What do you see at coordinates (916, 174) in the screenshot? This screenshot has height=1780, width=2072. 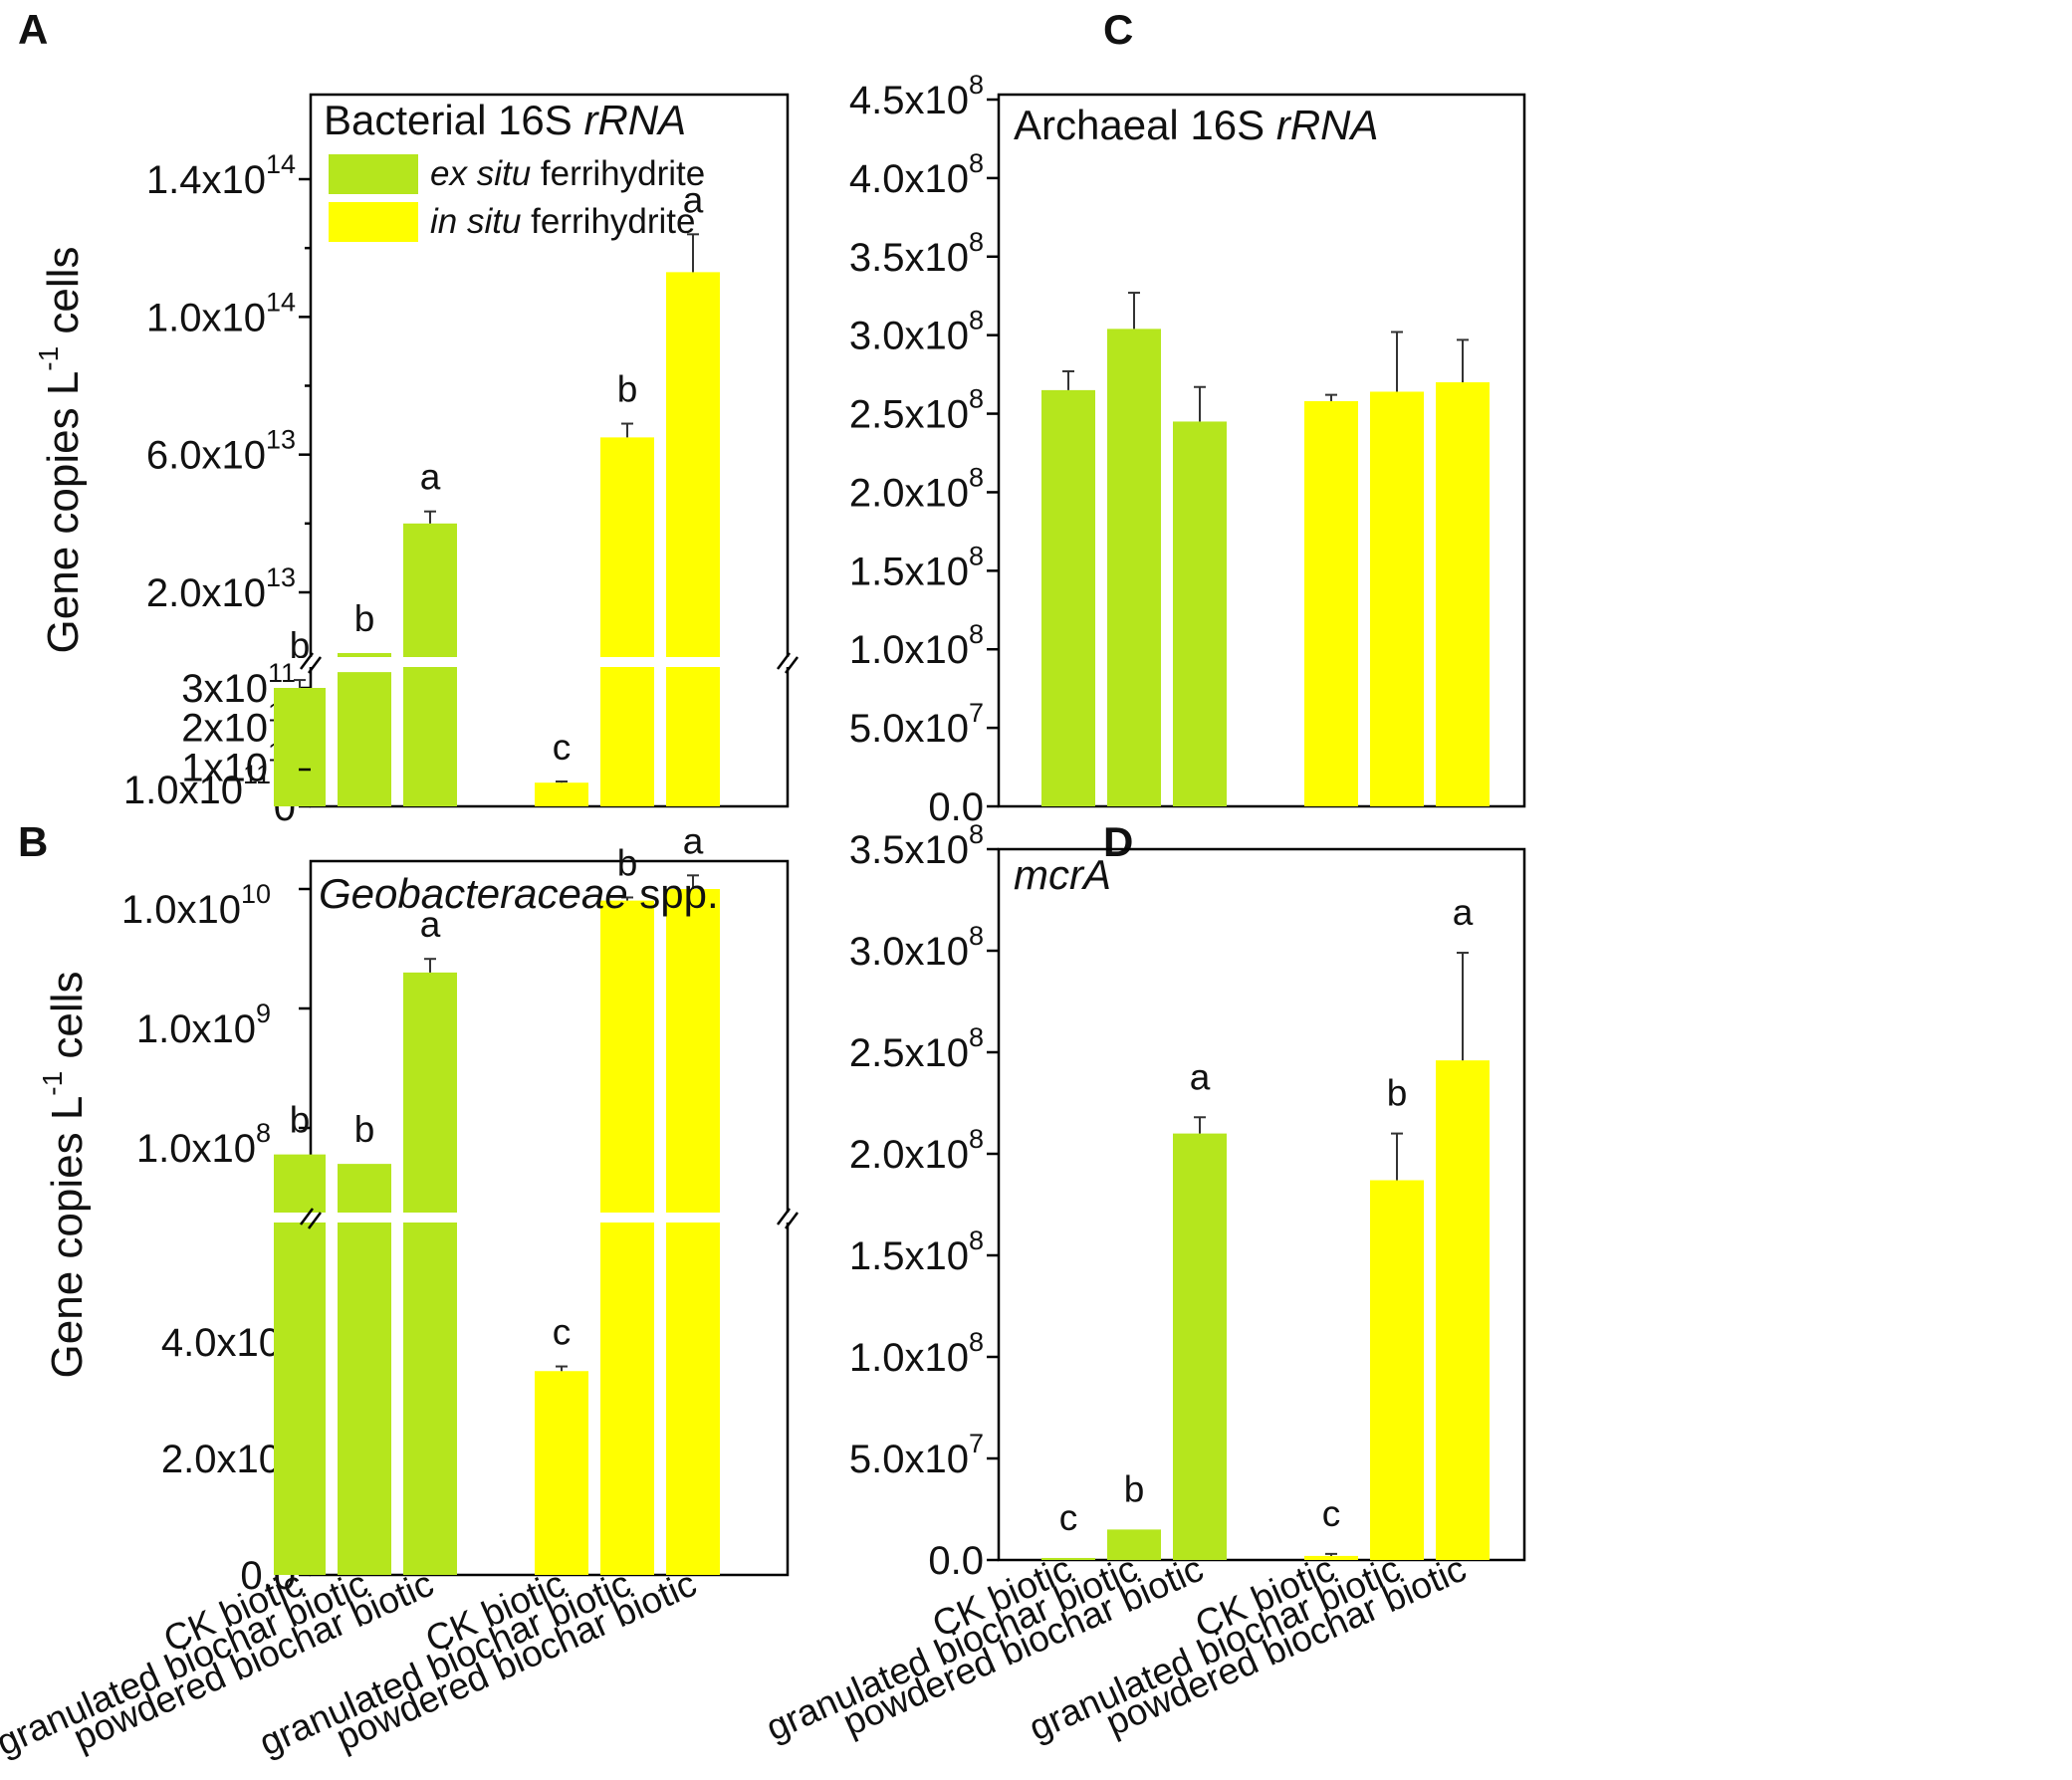 I see `y-tick-label: 4.0x10⁸` at bounding box center [916, 174].